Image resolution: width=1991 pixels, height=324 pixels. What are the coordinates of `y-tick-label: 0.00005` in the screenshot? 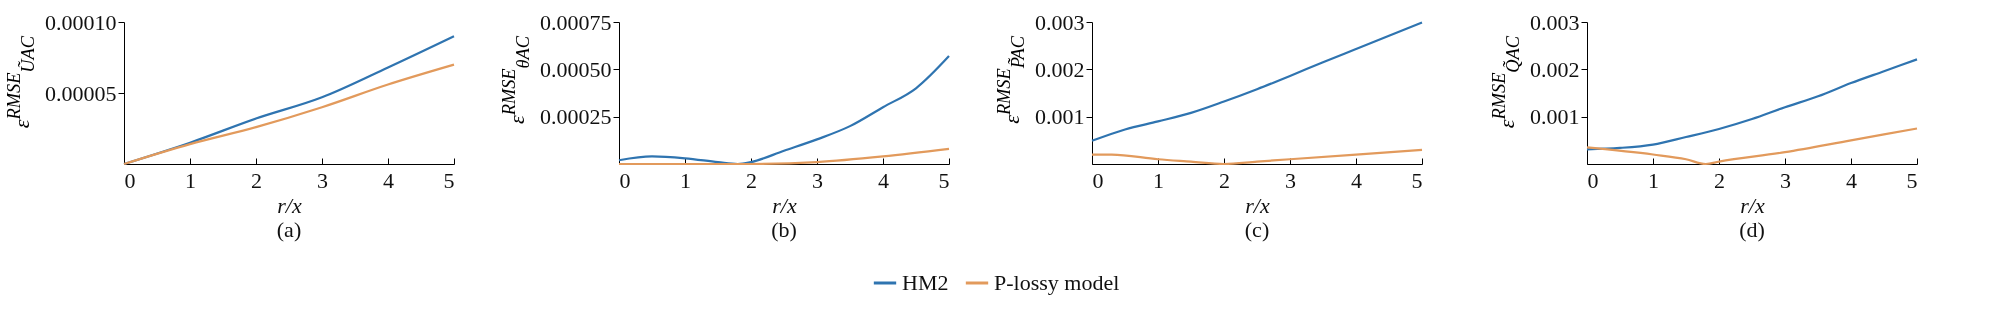 It's located at (80, 93).